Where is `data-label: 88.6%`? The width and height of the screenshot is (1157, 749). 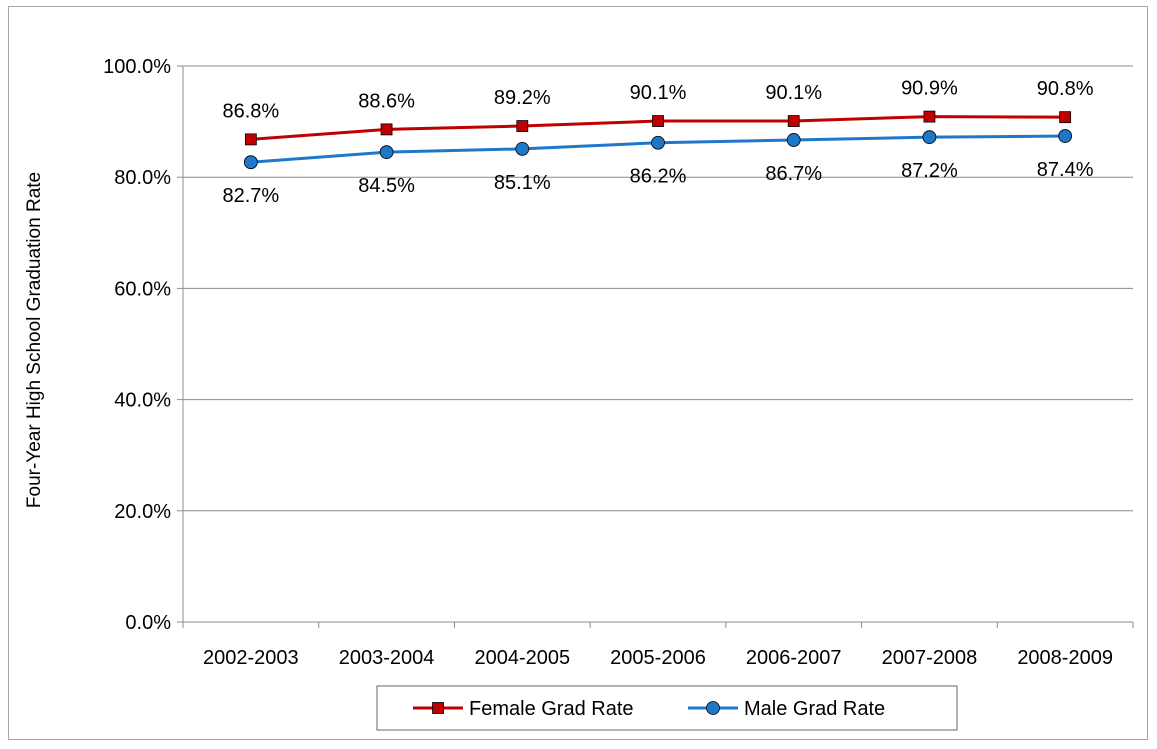 data-label: 88.6% is located at coordinates (386, 101).